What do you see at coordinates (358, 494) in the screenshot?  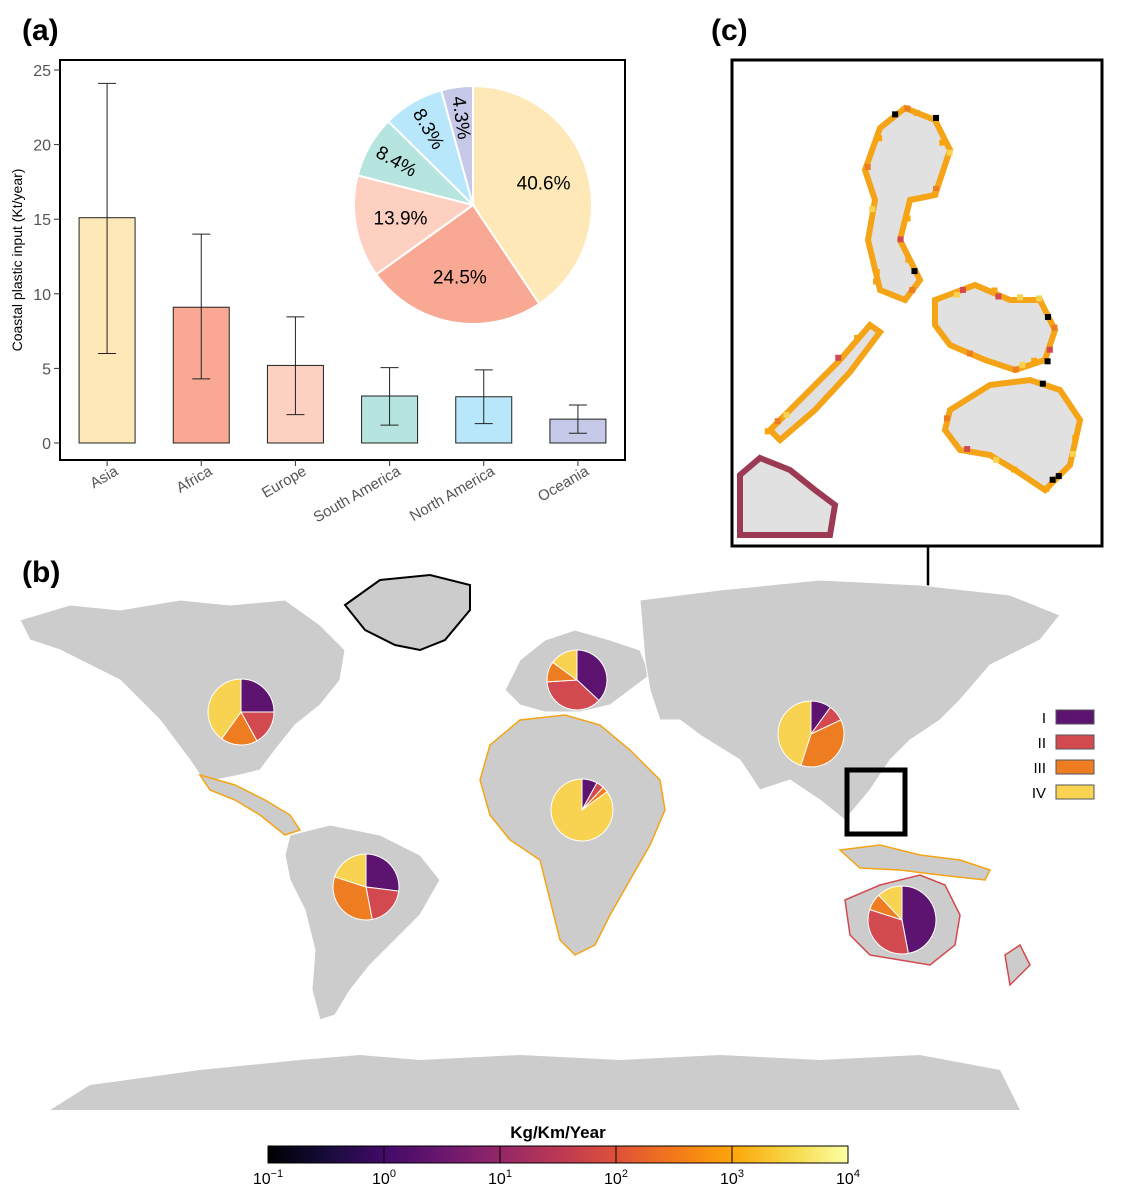 I see `x-tick-label: South America` at bounding box center [358, 494].